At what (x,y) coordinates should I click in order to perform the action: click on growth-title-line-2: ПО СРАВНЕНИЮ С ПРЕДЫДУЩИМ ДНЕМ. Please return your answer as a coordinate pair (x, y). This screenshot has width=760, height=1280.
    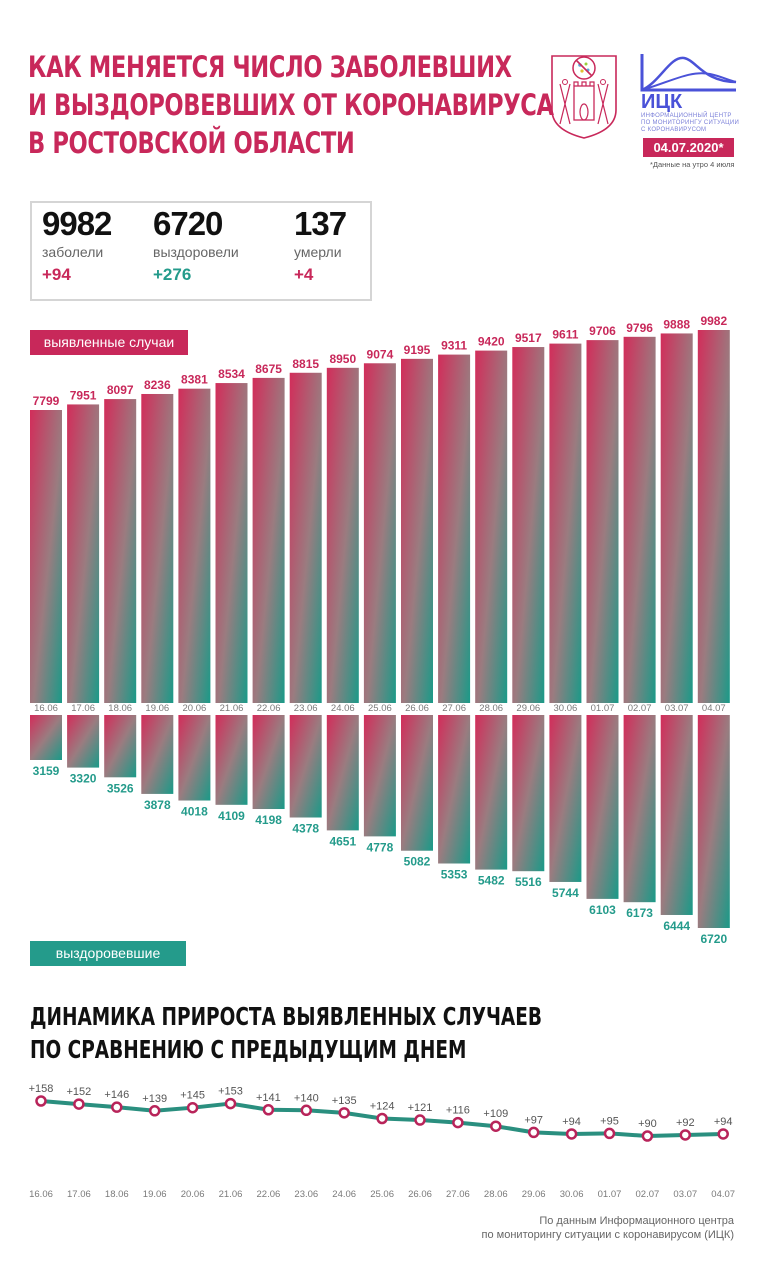
    Looking at the image, I should click on (248, 1049).